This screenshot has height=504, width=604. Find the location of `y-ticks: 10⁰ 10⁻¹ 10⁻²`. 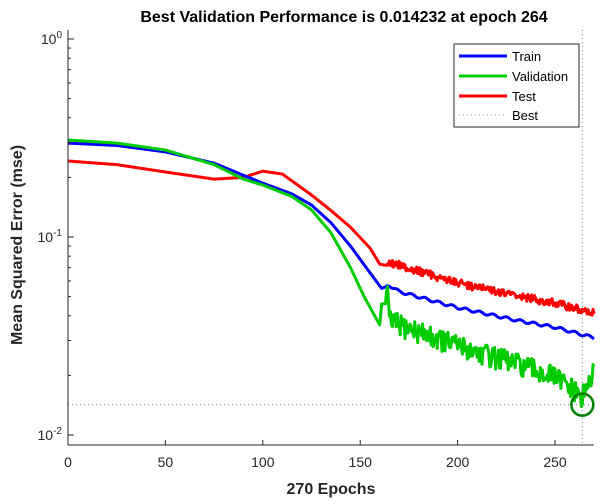

y-ticks: 10⁰ 10⁻¹ 10⁻² is located at coordinates (56, 236).